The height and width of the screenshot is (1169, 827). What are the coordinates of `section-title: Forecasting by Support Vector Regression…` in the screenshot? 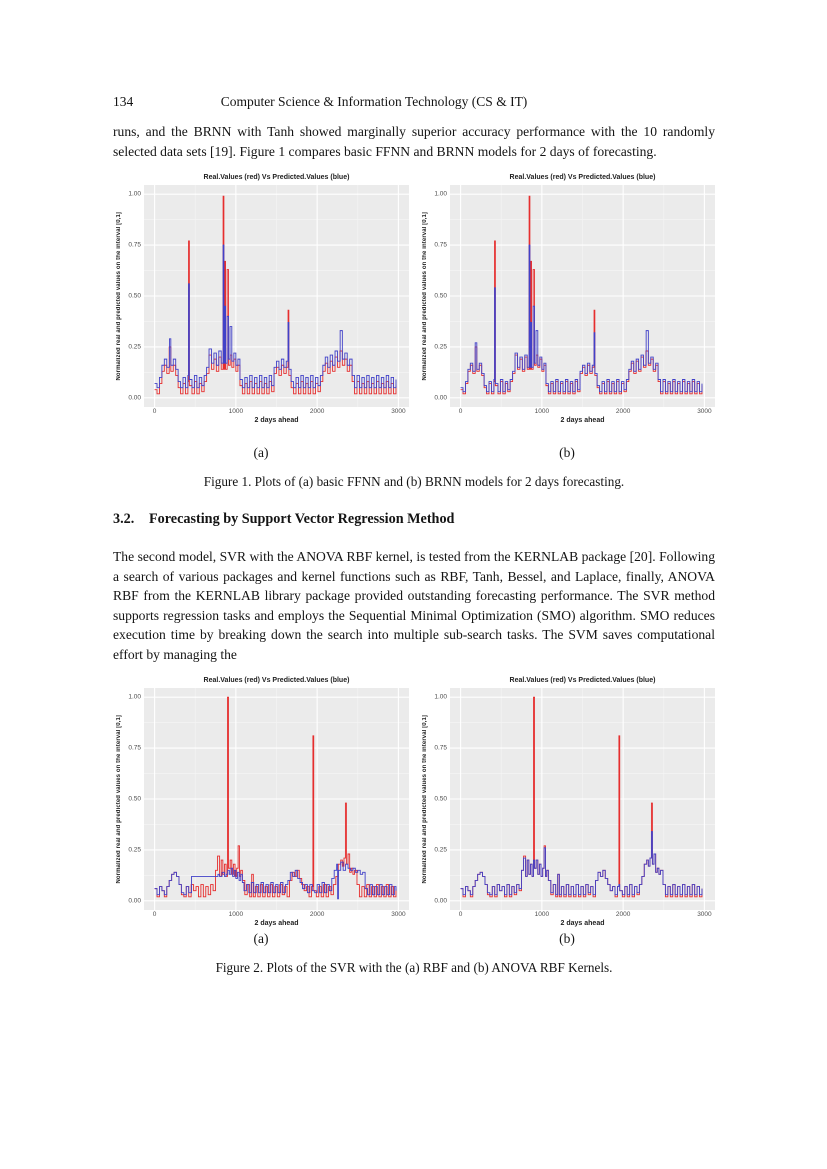 It's located at (302, 519).